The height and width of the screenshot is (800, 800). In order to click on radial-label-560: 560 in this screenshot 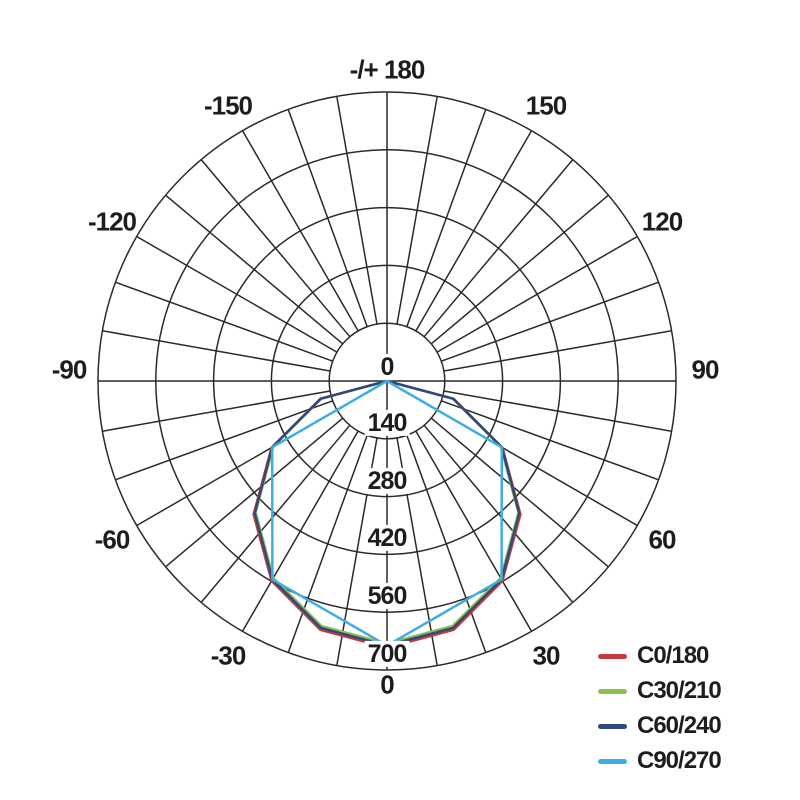, I will do `click(387, 596)`.